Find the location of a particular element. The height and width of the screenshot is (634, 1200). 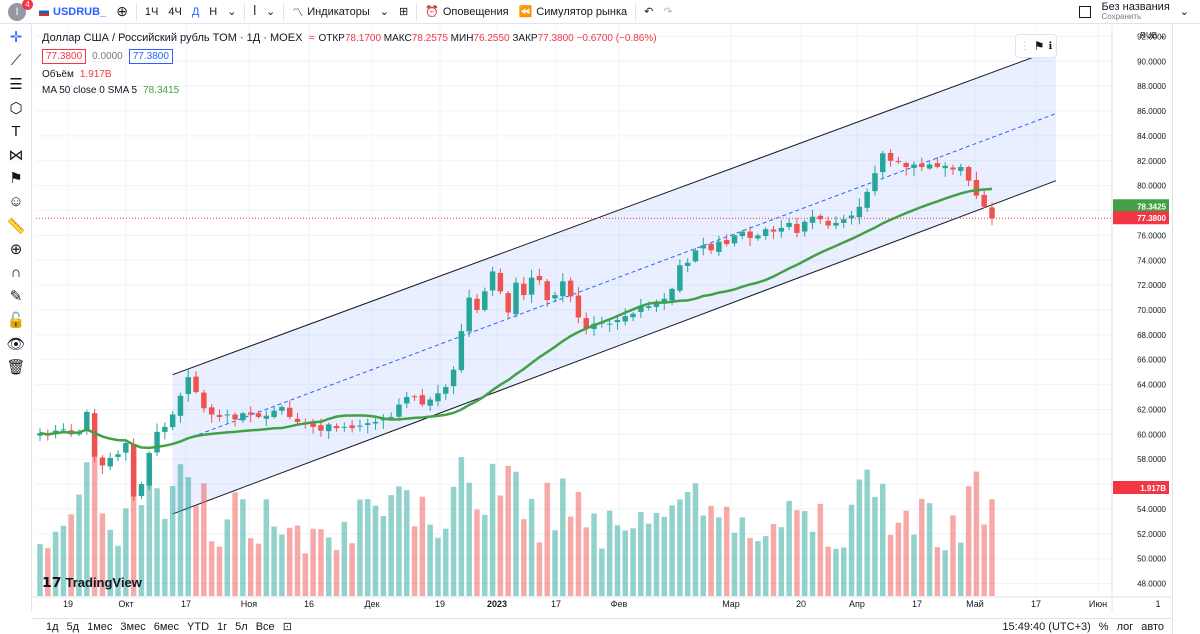

time-tick-label: 19 is located at coordinates (68, 604).